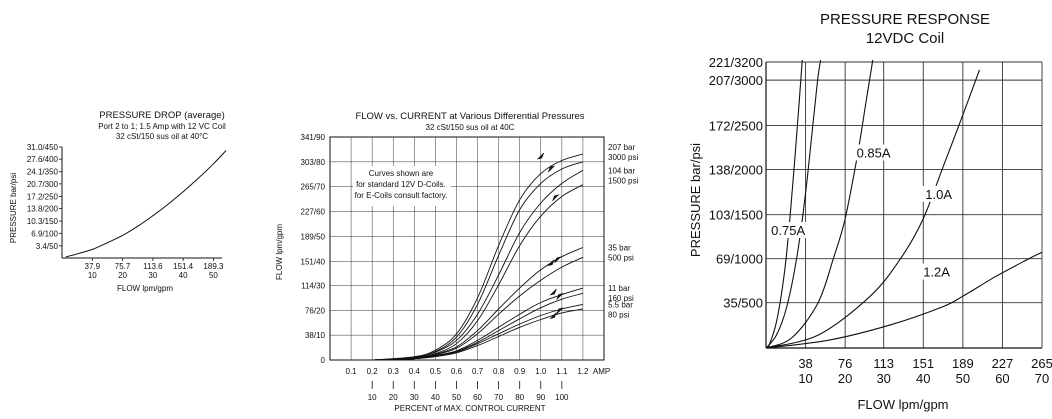  I want to click on flow-current-series-label: 5.5 bar, so click(620, 304).